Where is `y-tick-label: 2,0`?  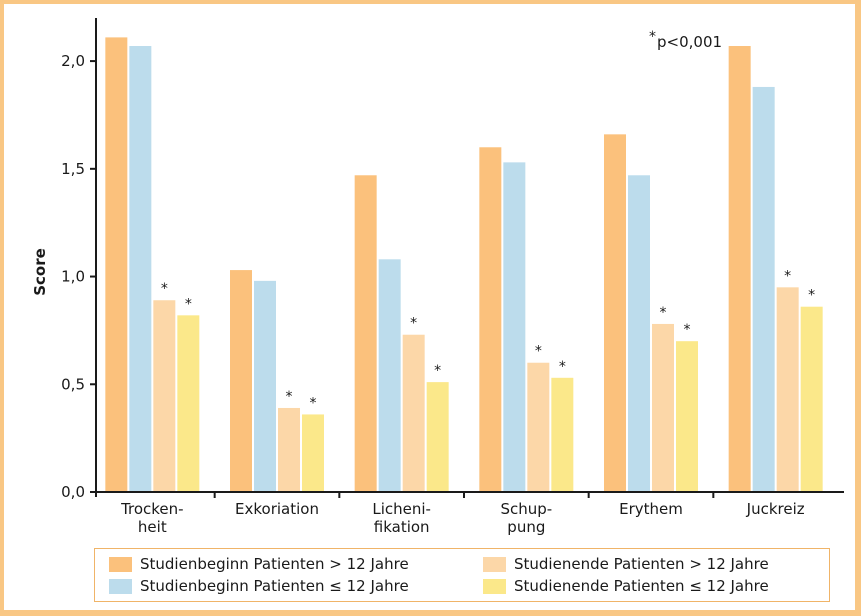
y-tick-label: 2,0 is located at coordinates (73, 61).